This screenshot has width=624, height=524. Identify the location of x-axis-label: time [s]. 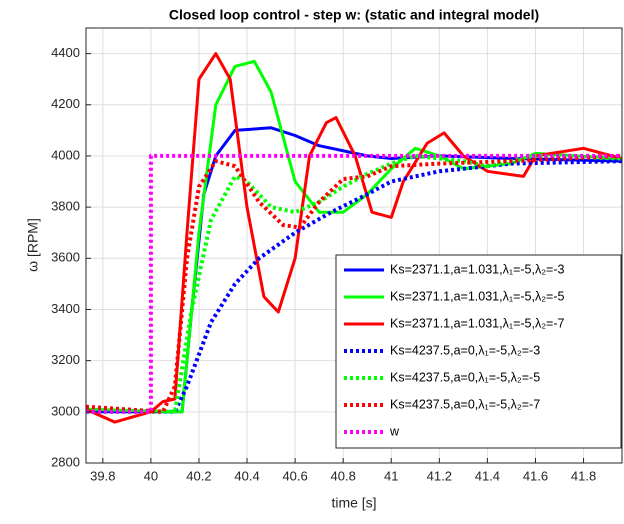
(353, 503).